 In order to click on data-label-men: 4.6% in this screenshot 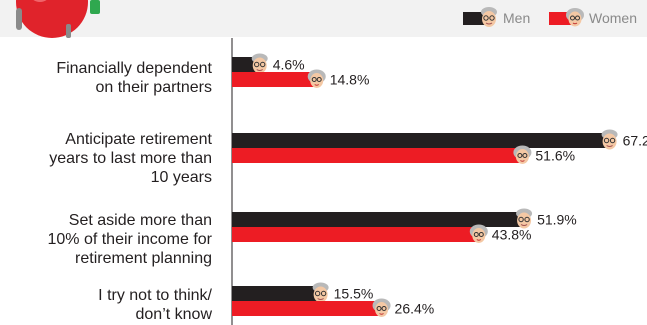, I will do `click(289, 65)`.